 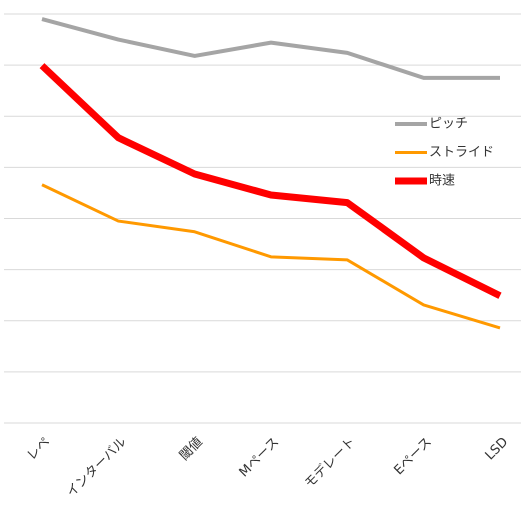 I want to click on x-tick-label: 閾値, so click(x=191, y=449).